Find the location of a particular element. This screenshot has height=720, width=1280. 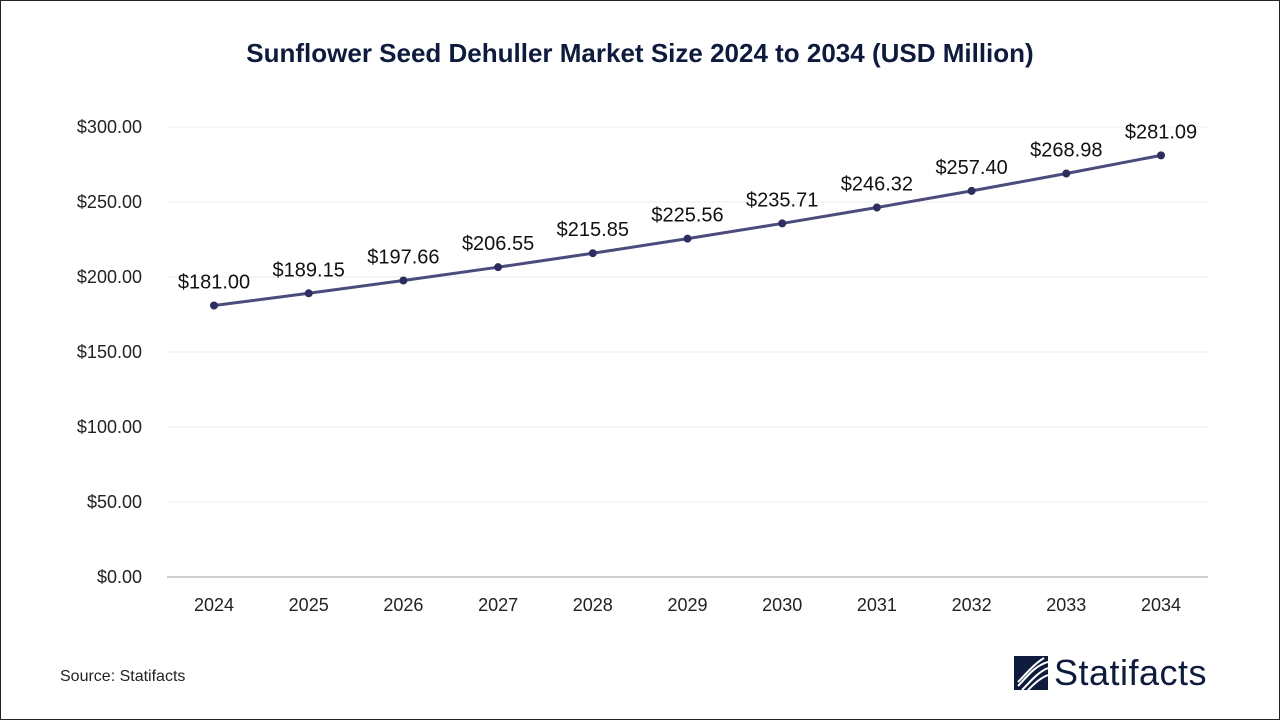

y-tick-label: $200.00 is located at coordinates (109, 277).